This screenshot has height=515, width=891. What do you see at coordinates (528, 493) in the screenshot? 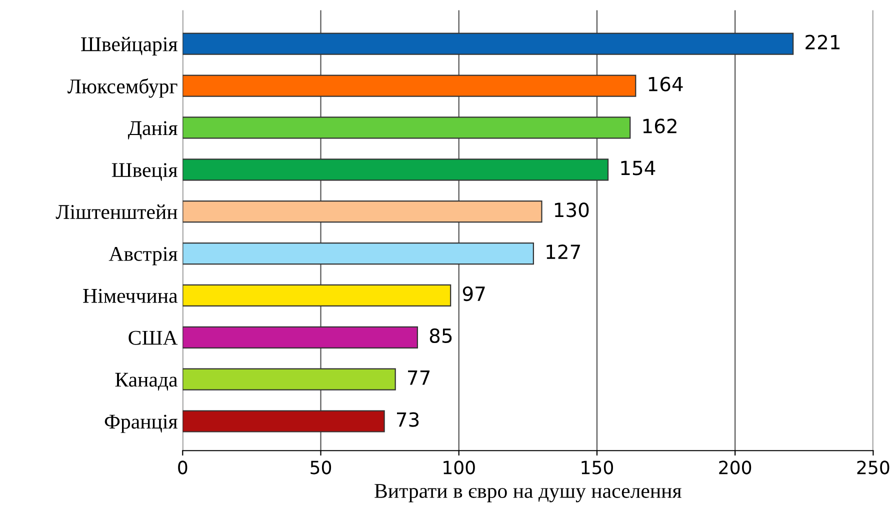
I see `x-axis-title: Витрати в євро на душу населення` at bounding box center [528, 493].